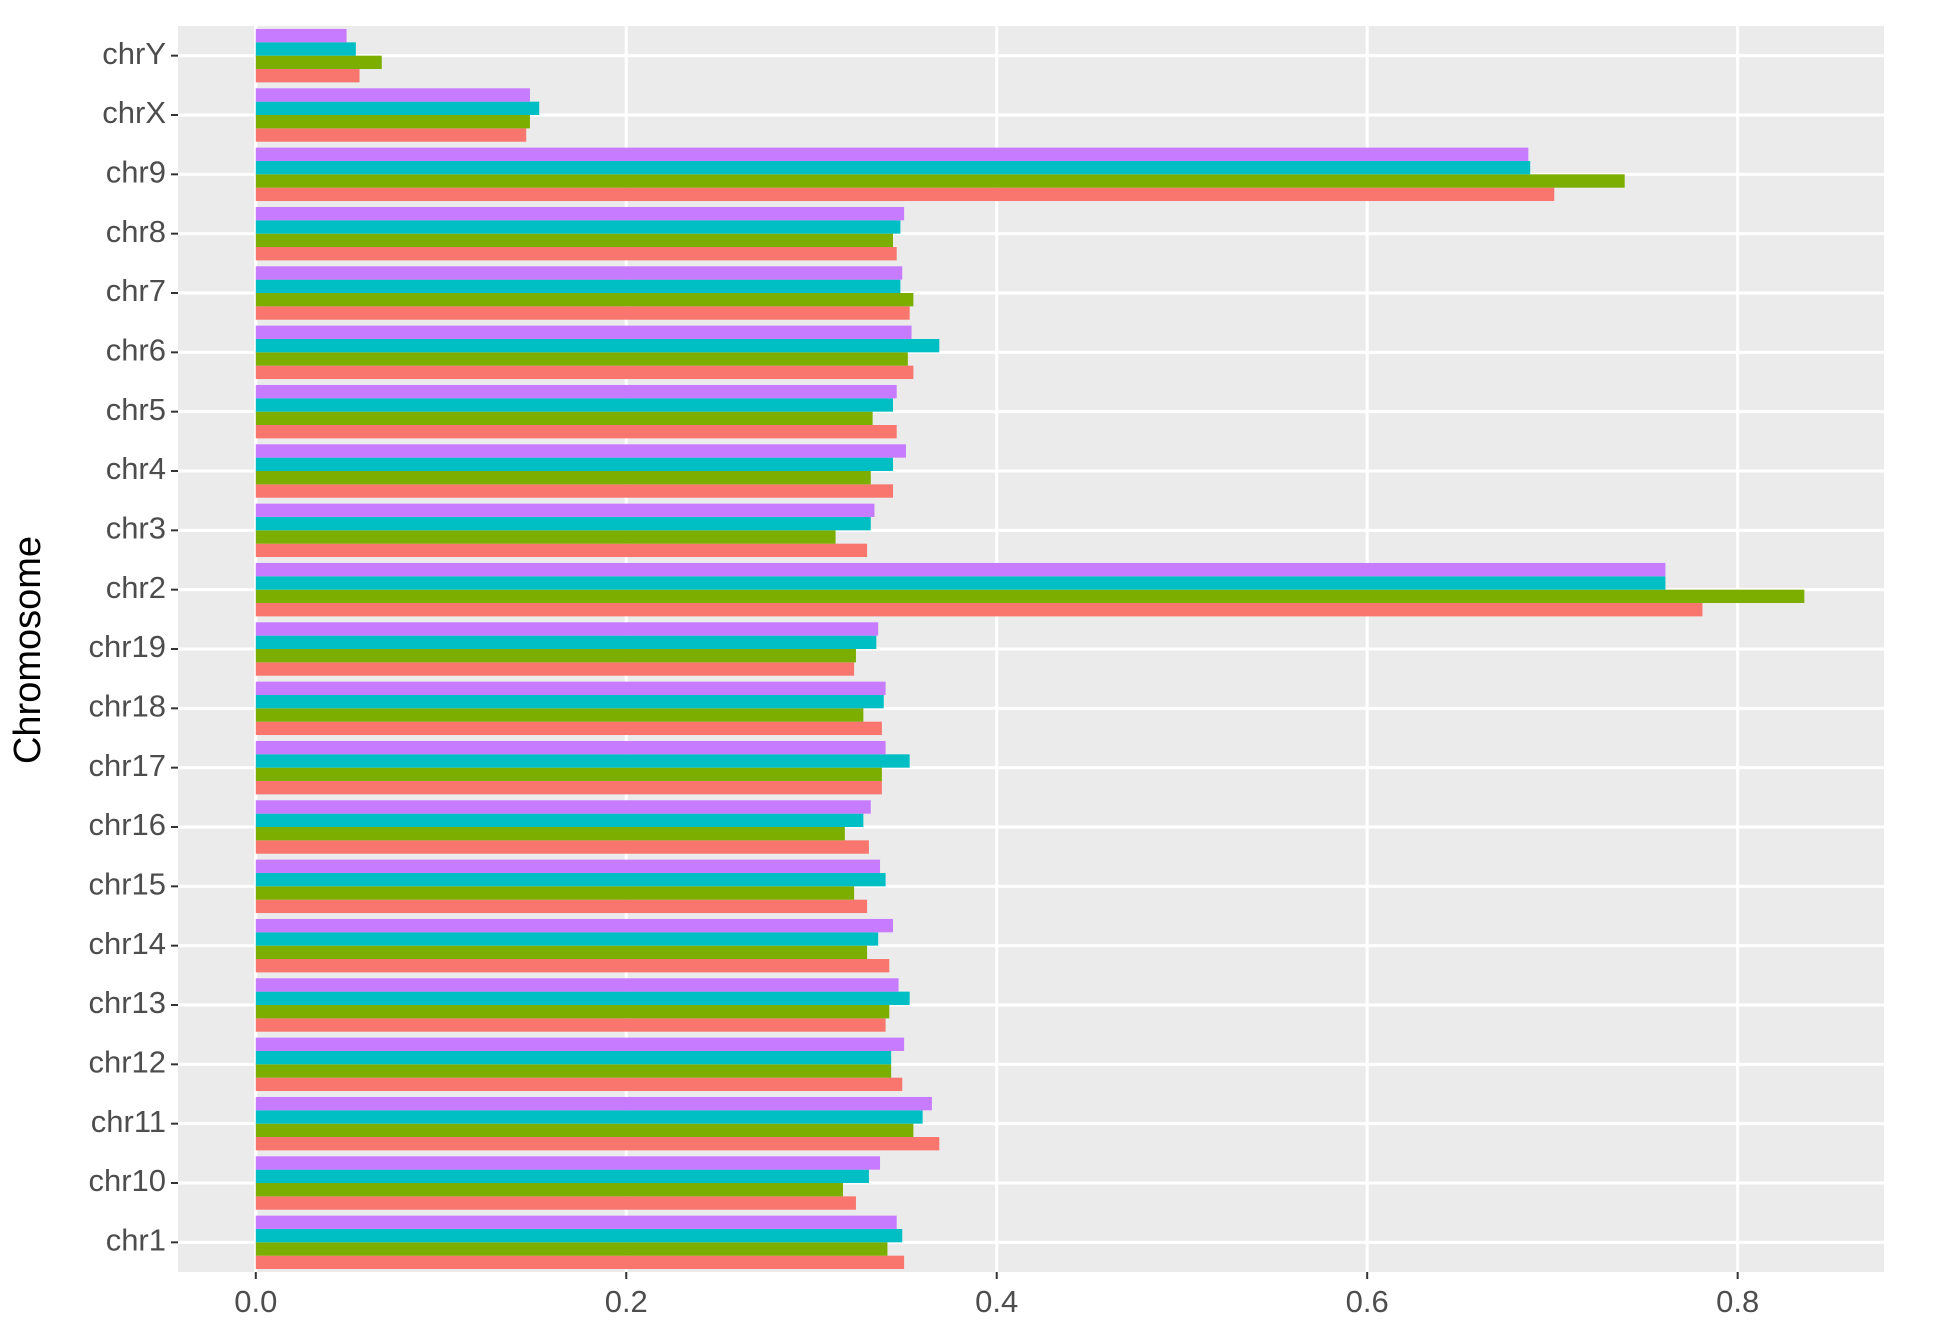 The width and height of the screenshot is (1950, 1333). Describe the element at coordinates (136, 350) in the screenshot. I see `y-tick-label: chr6` at that location.